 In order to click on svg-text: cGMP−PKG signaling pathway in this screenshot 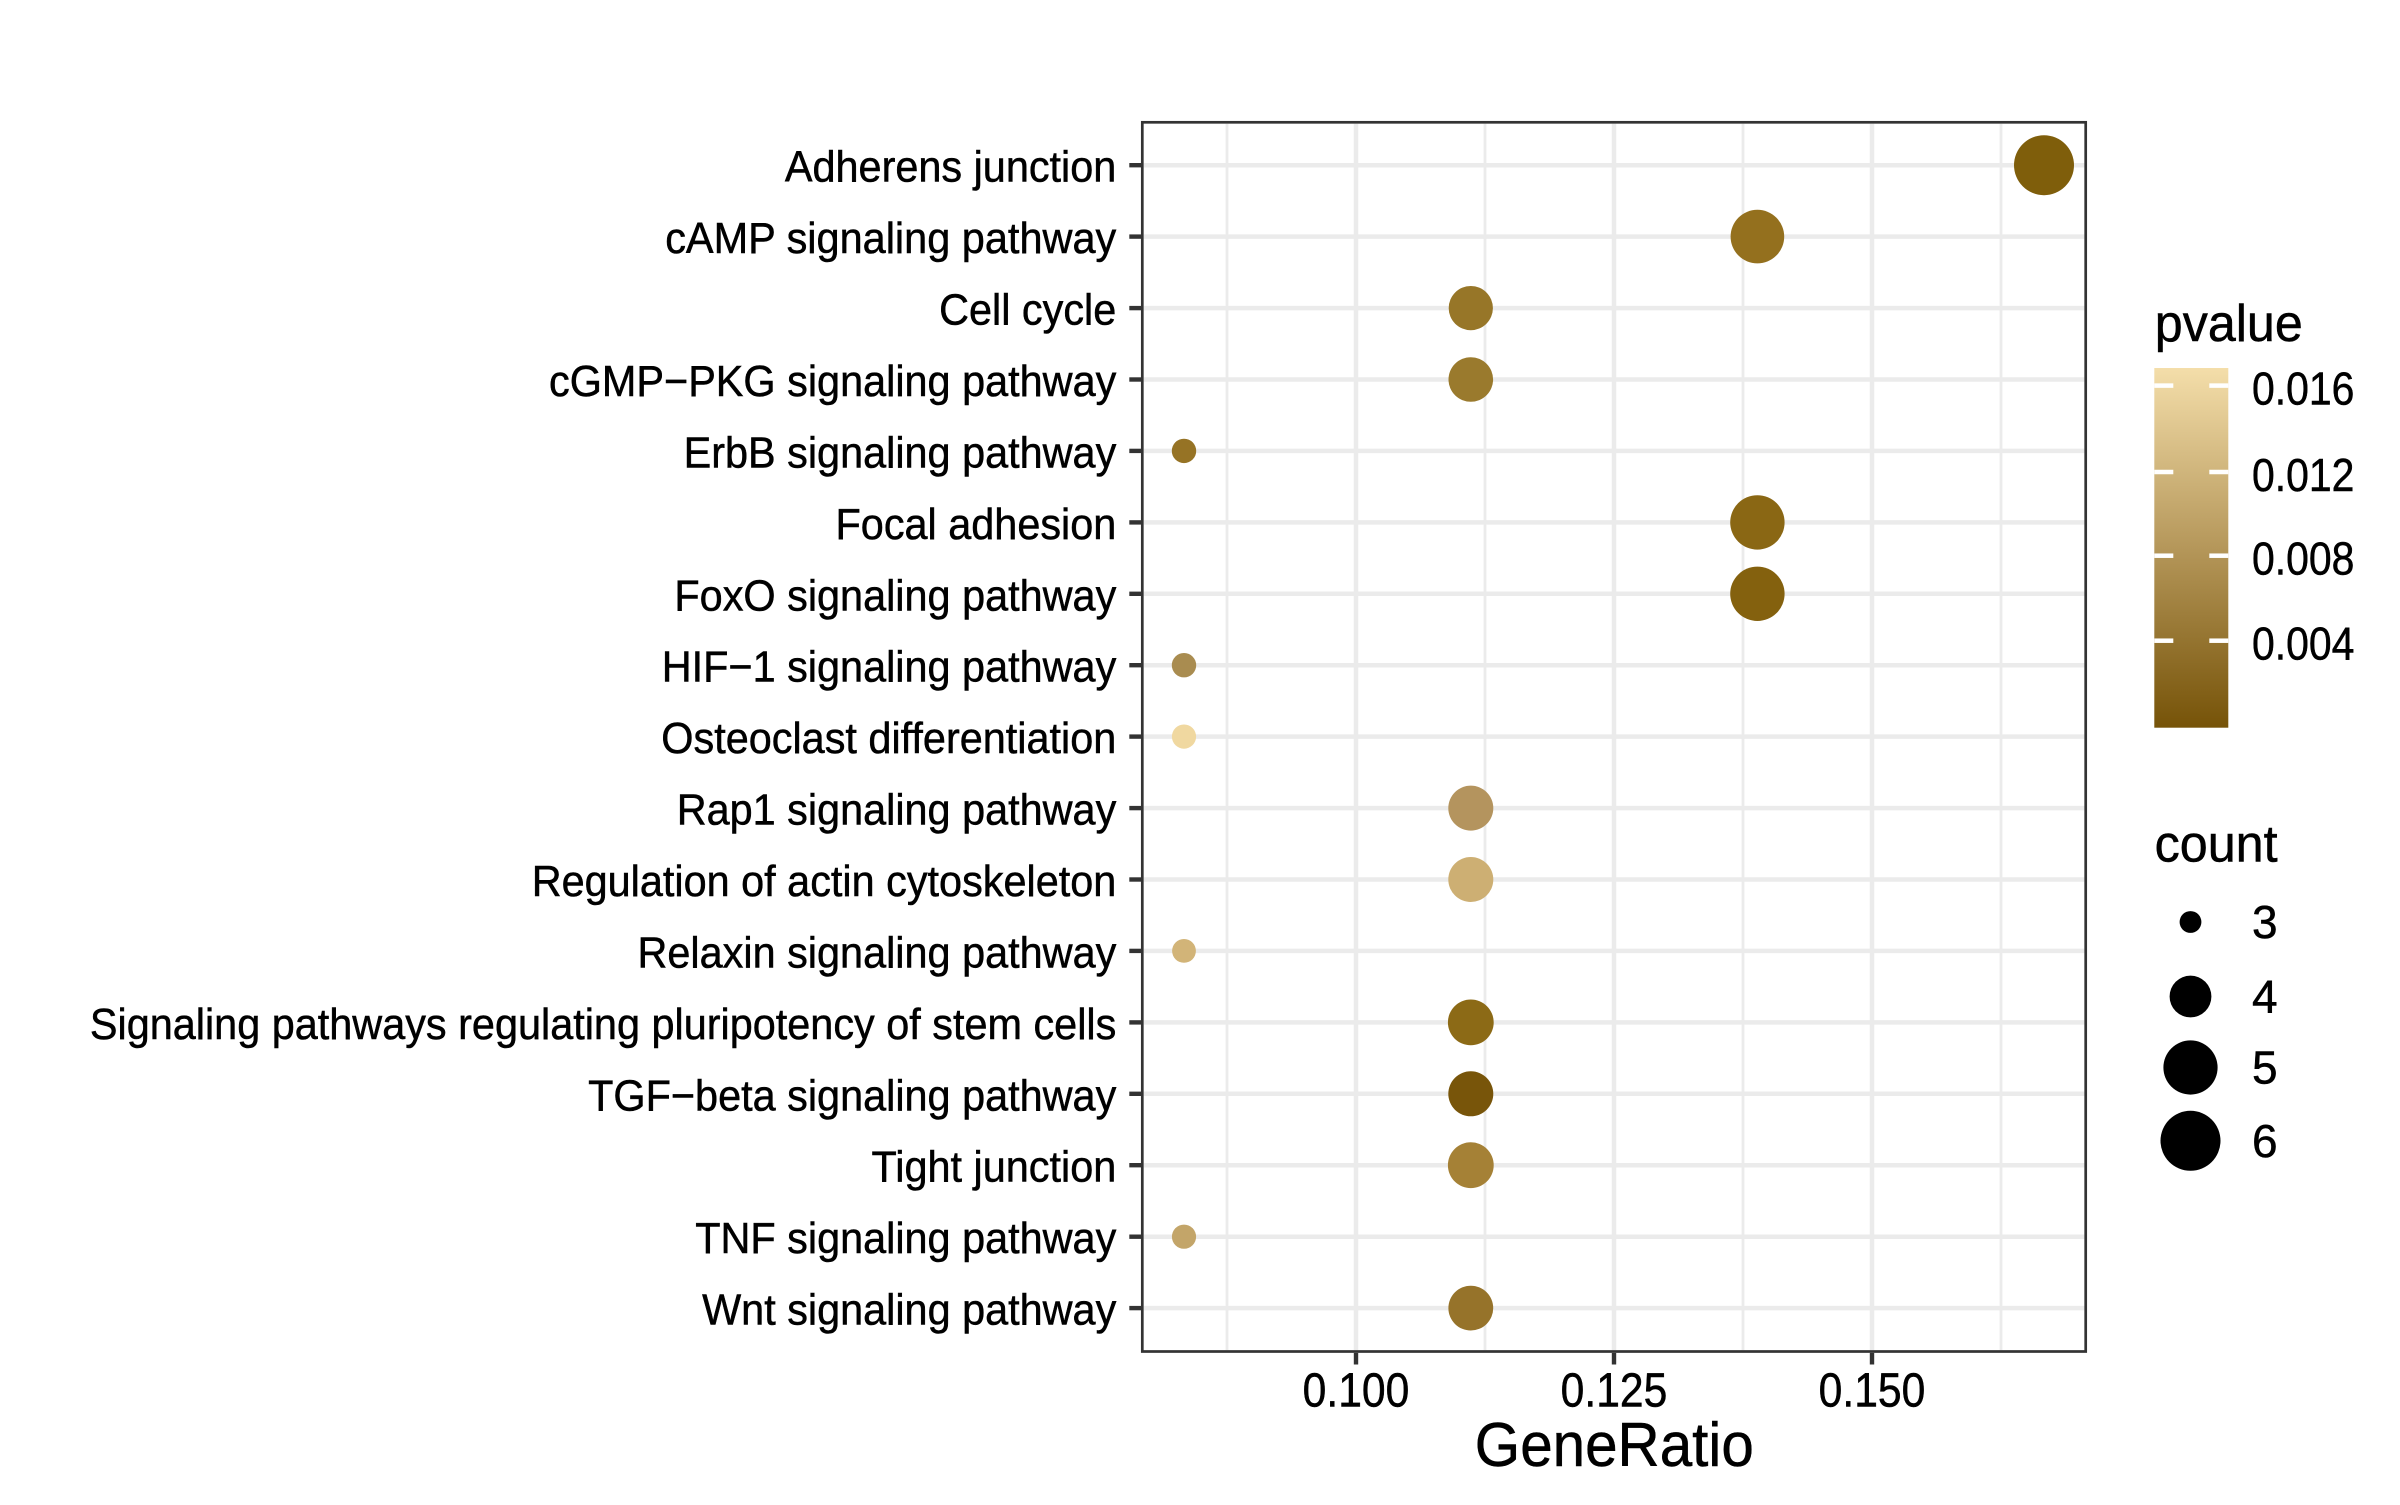, I will do `click(832, 381)`.